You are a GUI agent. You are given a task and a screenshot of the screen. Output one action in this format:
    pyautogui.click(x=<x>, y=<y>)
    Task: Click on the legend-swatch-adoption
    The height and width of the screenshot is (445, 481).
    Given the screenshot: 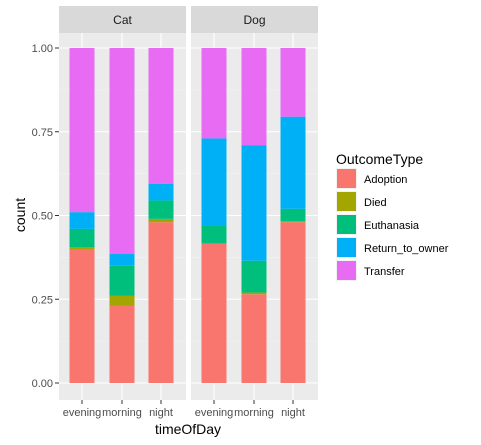 What is the action you would take?
    pyautogui.click(x=346, y=178)
    